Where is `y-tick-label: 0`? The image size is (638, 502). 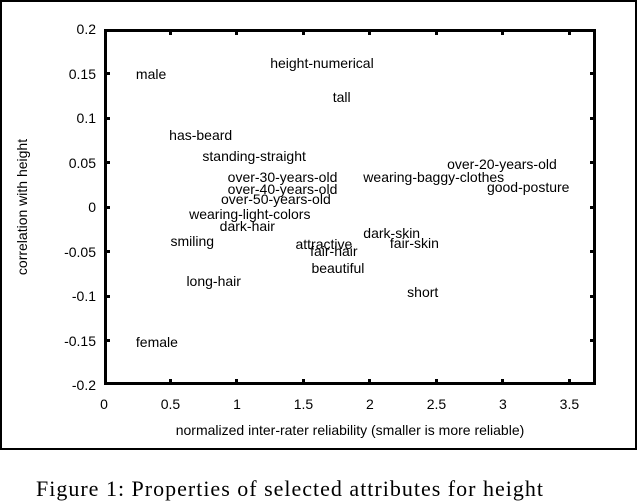 y-tick-label: 0 is located at coordinates (92, 207).